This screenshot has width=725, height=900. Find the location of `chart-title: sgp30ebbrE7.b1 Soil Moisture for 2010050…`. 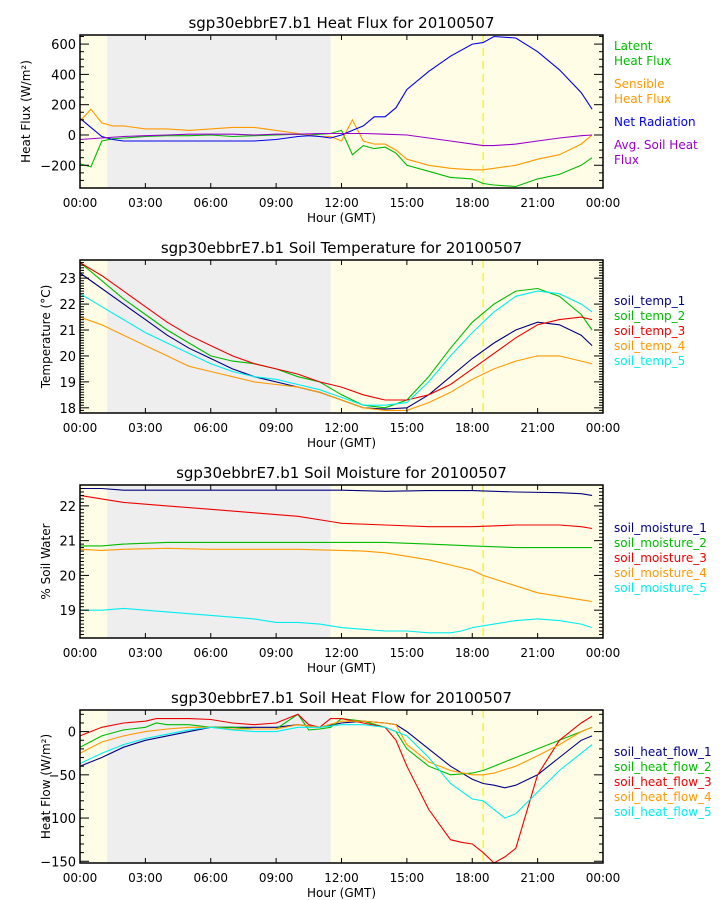

chart-title: sgp30ebbrE7.b1 Soil Moisture for 2010050… is located at coordinates (341, 473).